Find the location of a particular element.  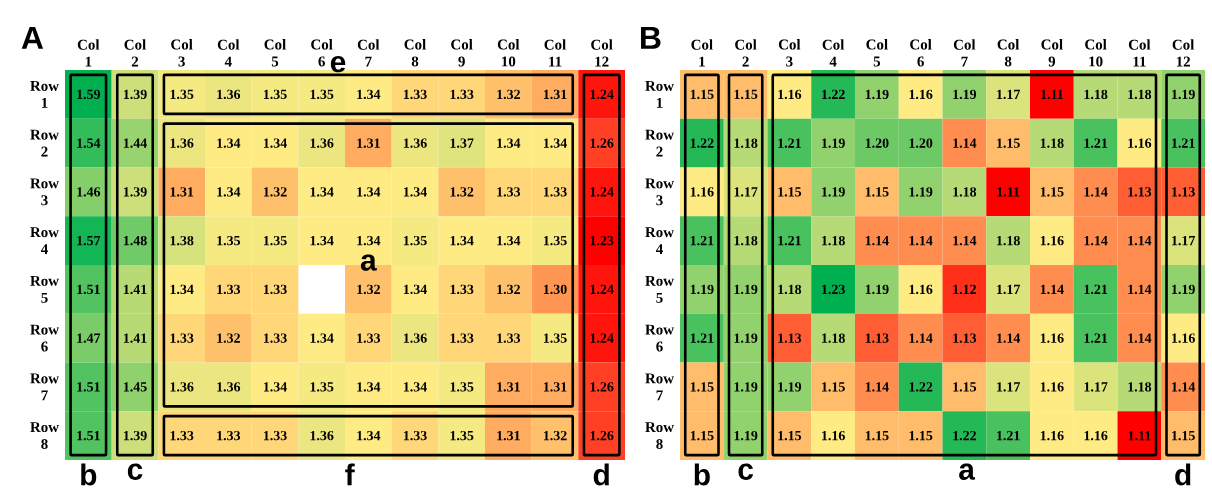

x-tick-label: Col 10 is located at coordinates (1096, 53).